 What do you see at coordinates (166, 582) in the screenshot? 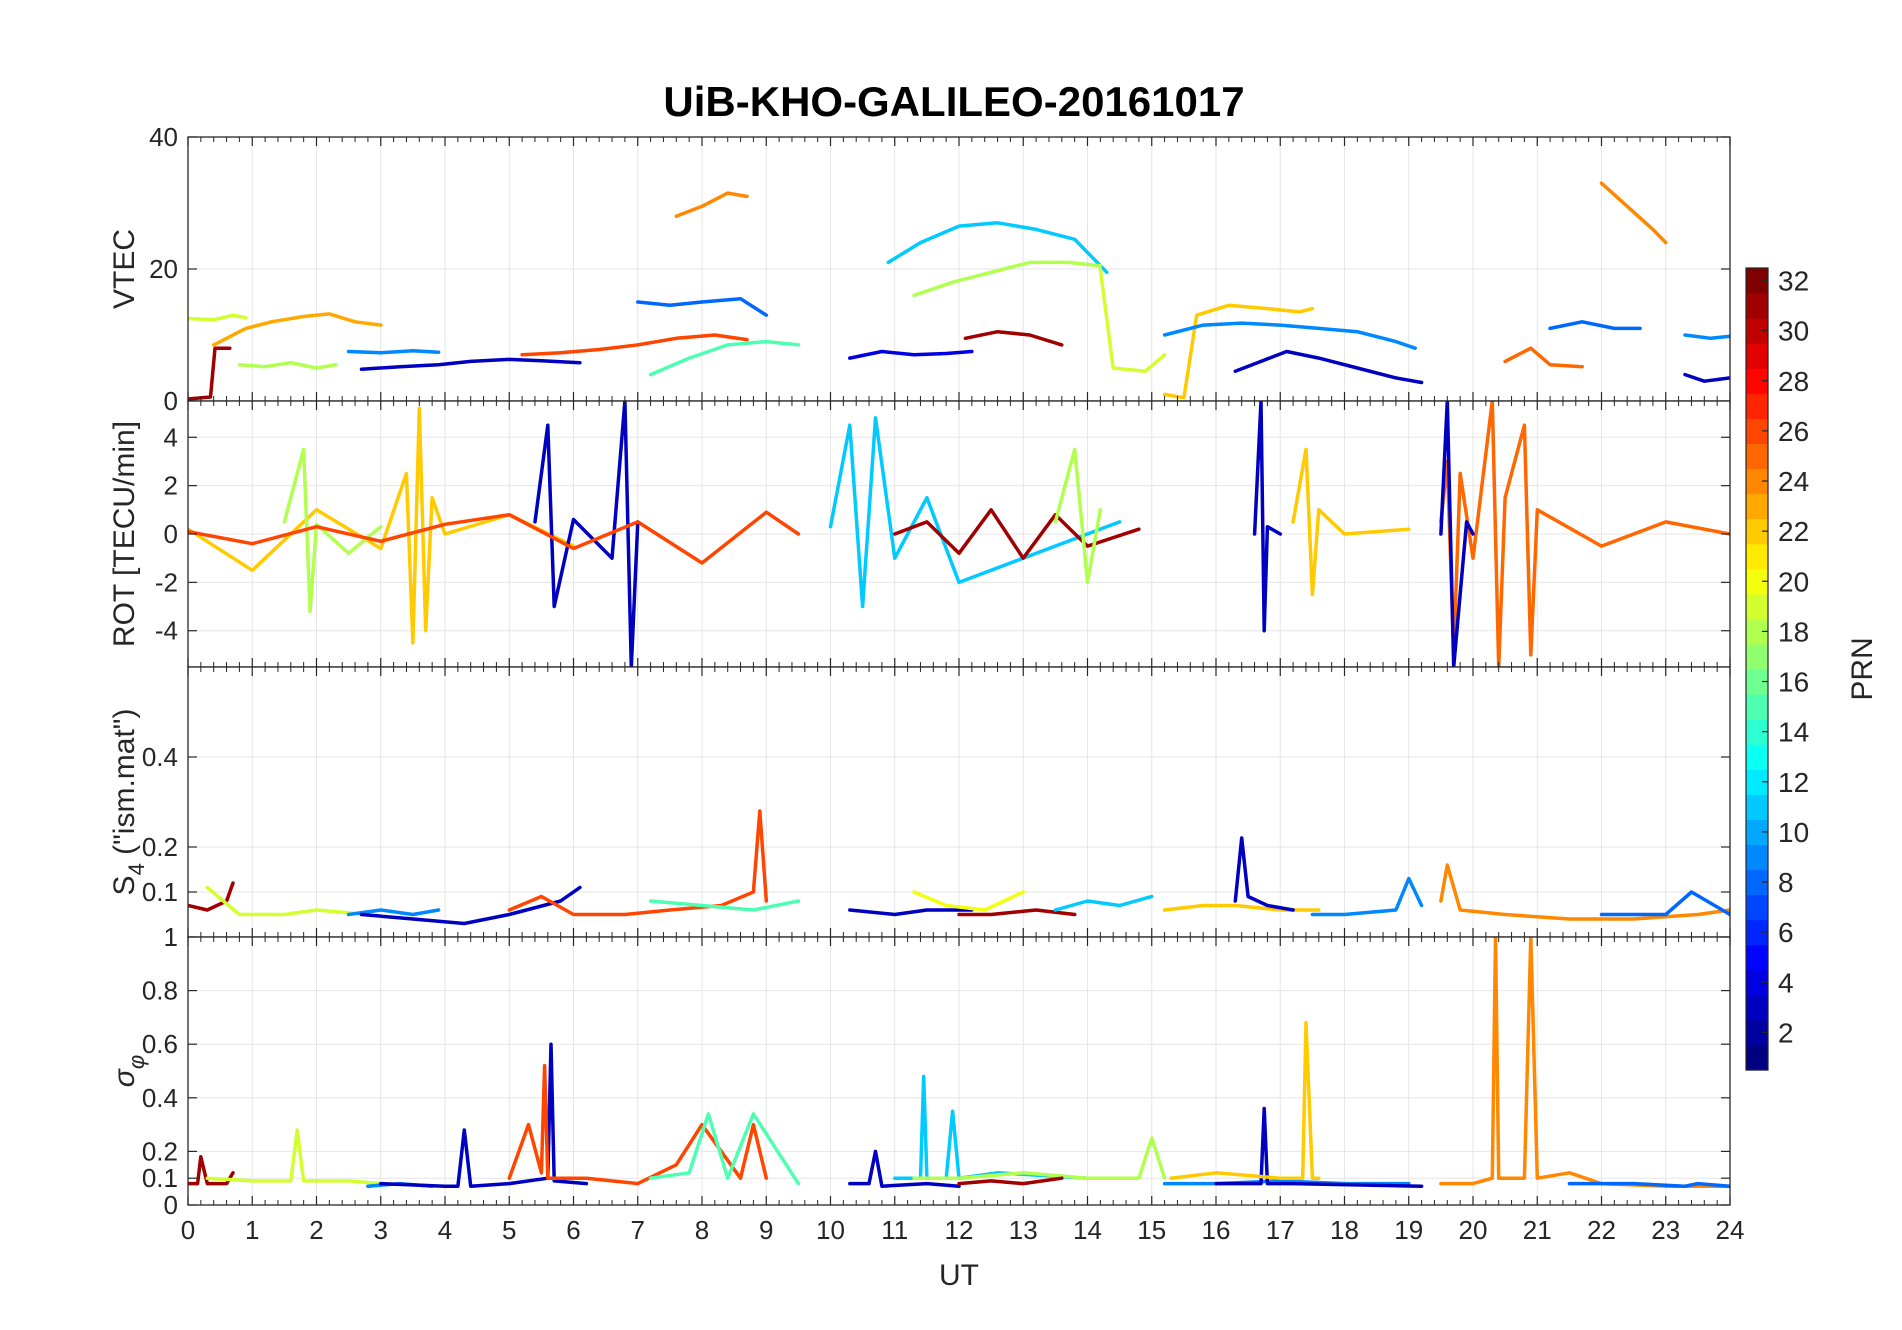
I see `y-tick-label: -2` at bounding box center [166, 582].